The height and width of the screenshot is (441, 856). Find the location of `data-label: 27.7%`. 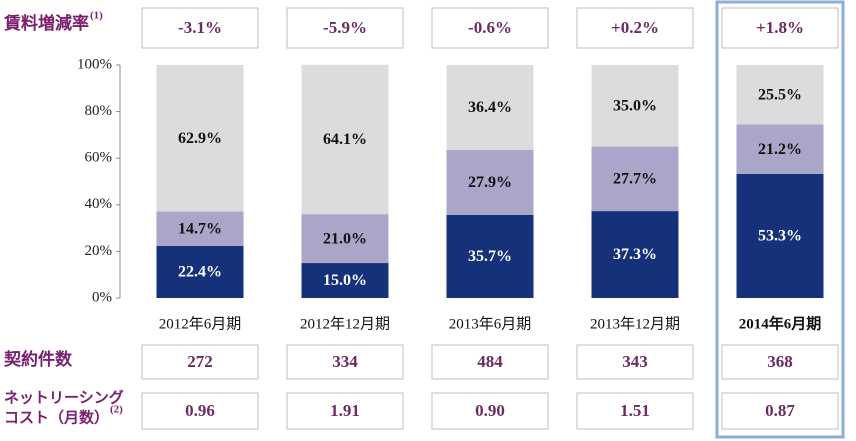

data-label: 27.7% is located at coordinates (635, 178).